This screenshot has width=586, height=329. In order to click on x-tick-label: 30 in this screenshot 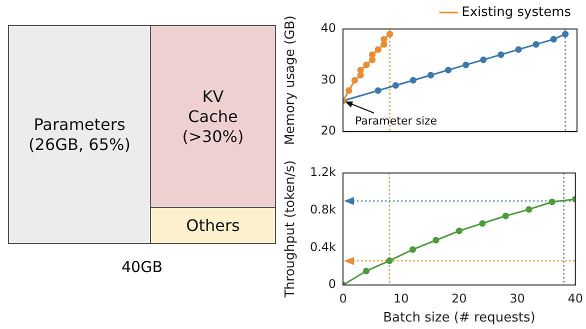, I will do `click(517, 298)`.